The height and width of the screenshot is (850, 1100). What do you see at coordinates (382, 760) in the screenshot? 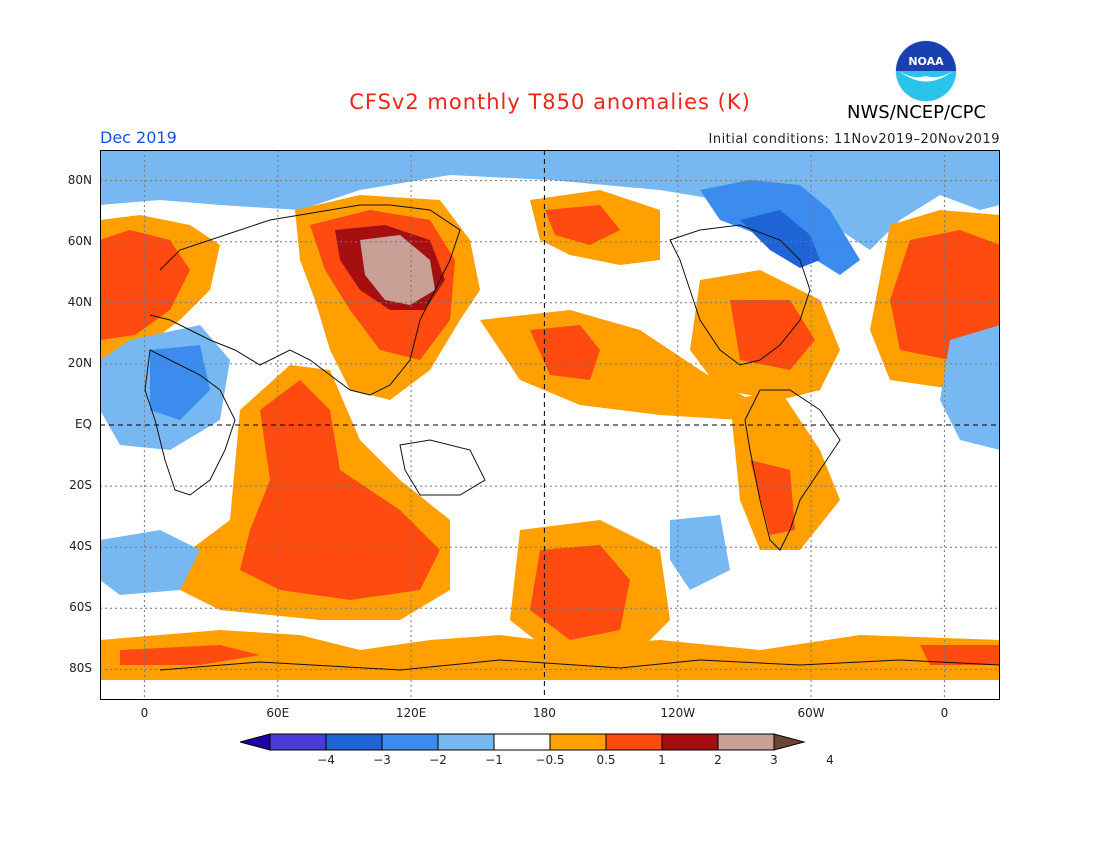
I see `colorbar-tick-label: −3` at bounding box center [382, 760].